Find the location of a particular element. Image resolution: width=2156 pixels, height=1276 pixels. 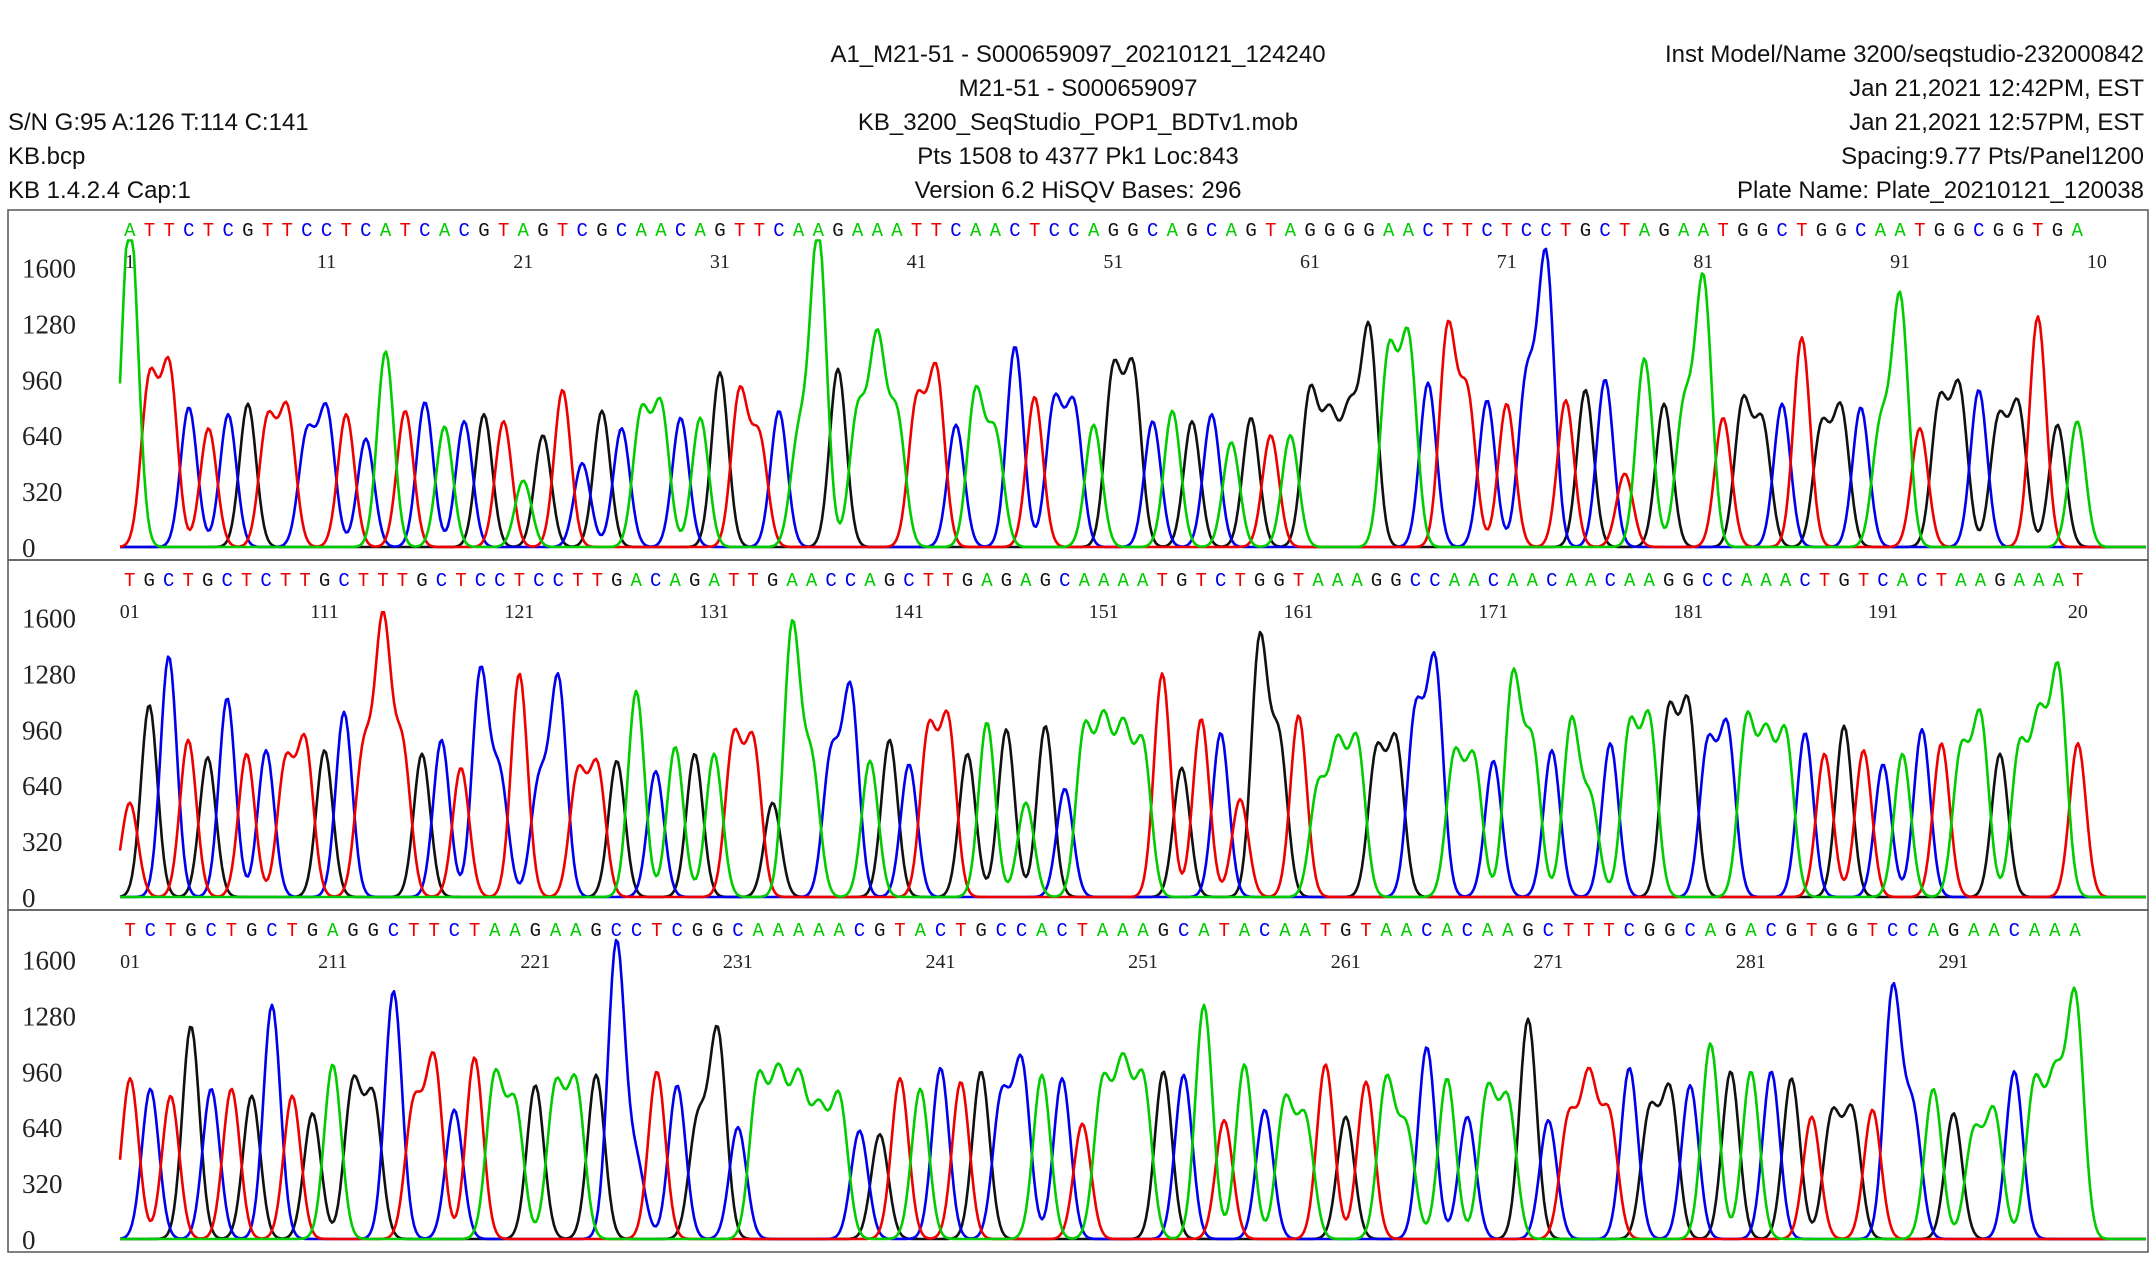

y-tick-label: 1600 is located at coordinates (49, 618).